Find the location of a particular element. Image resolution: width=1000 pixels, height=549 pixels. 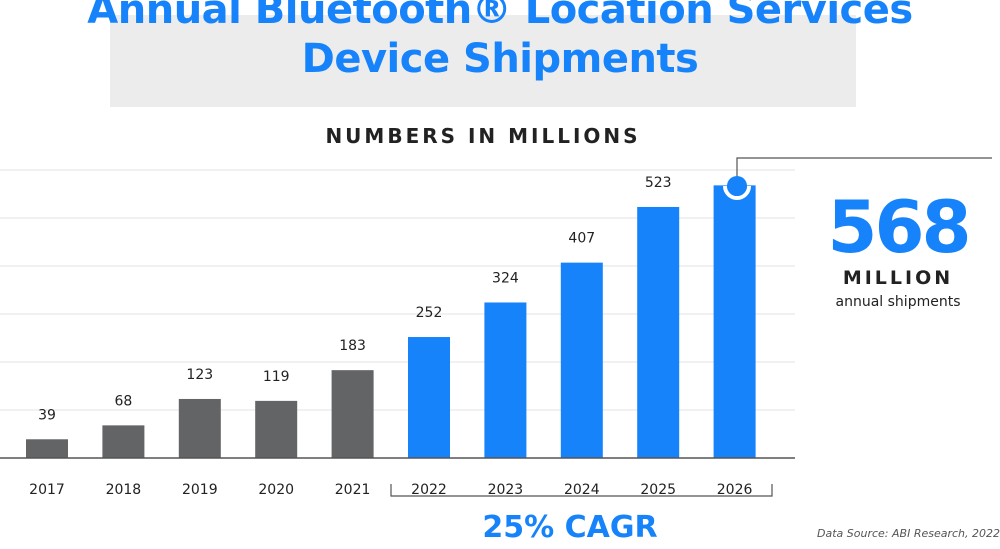

callout-description: annual shipments is located at coordinates (898, 302).